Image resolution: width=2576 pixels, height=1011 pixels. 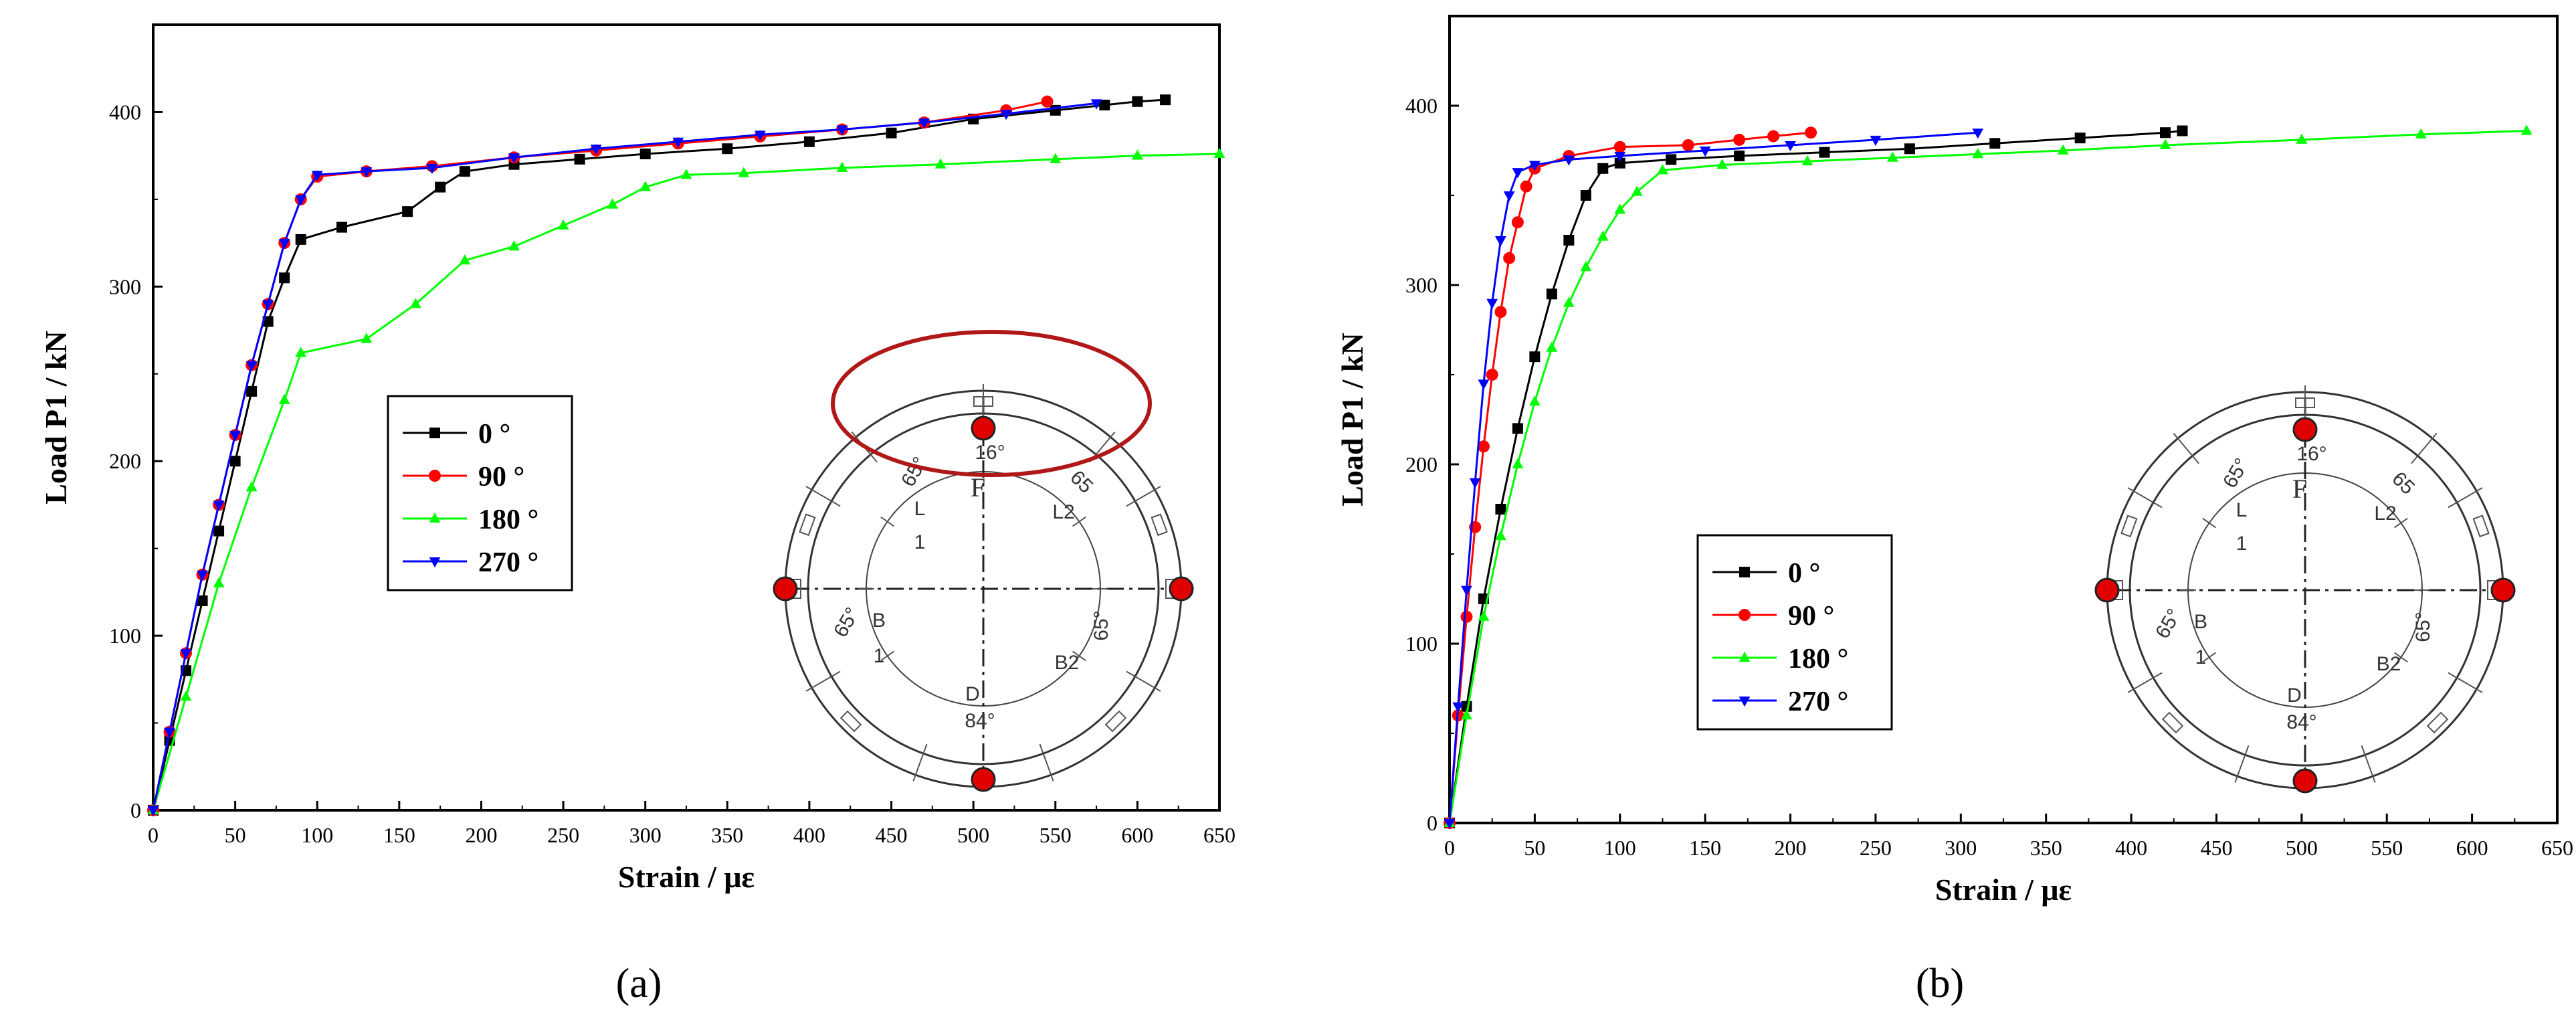 I want to click on diagram-label: L, so click(x=920, y=509).